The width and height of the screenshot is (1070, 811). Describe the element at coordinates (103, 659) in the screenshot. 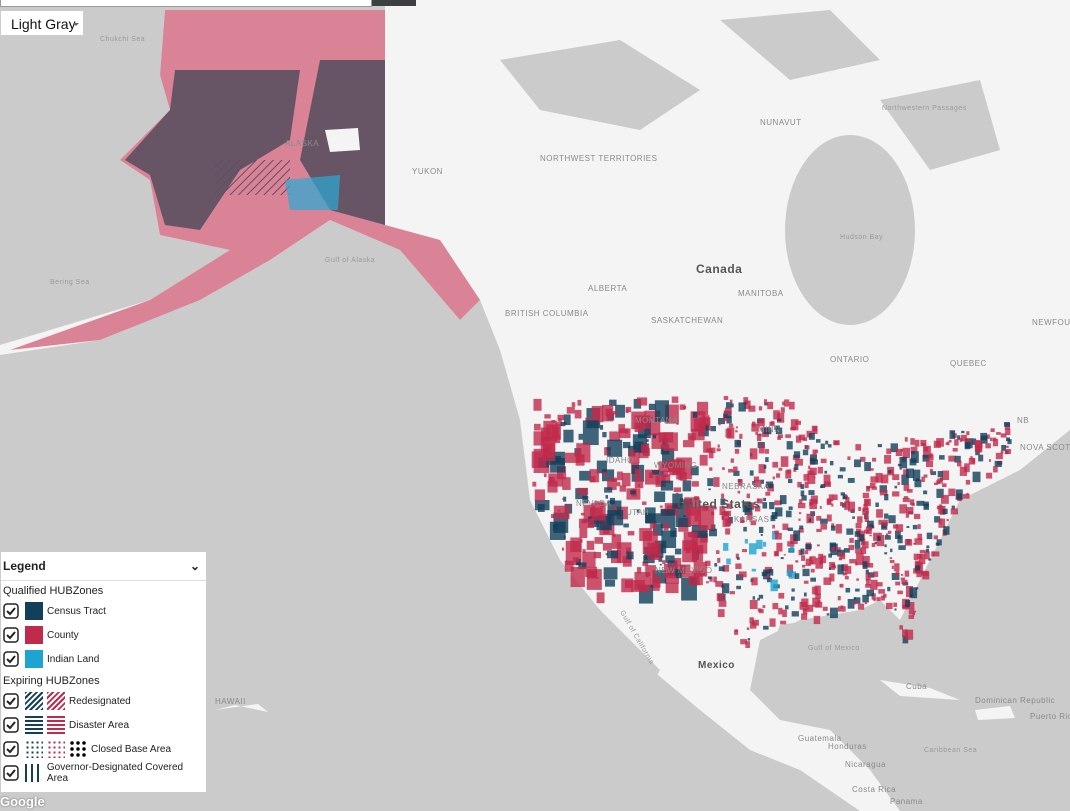

I see `legend-item: Indian Land` at that location.